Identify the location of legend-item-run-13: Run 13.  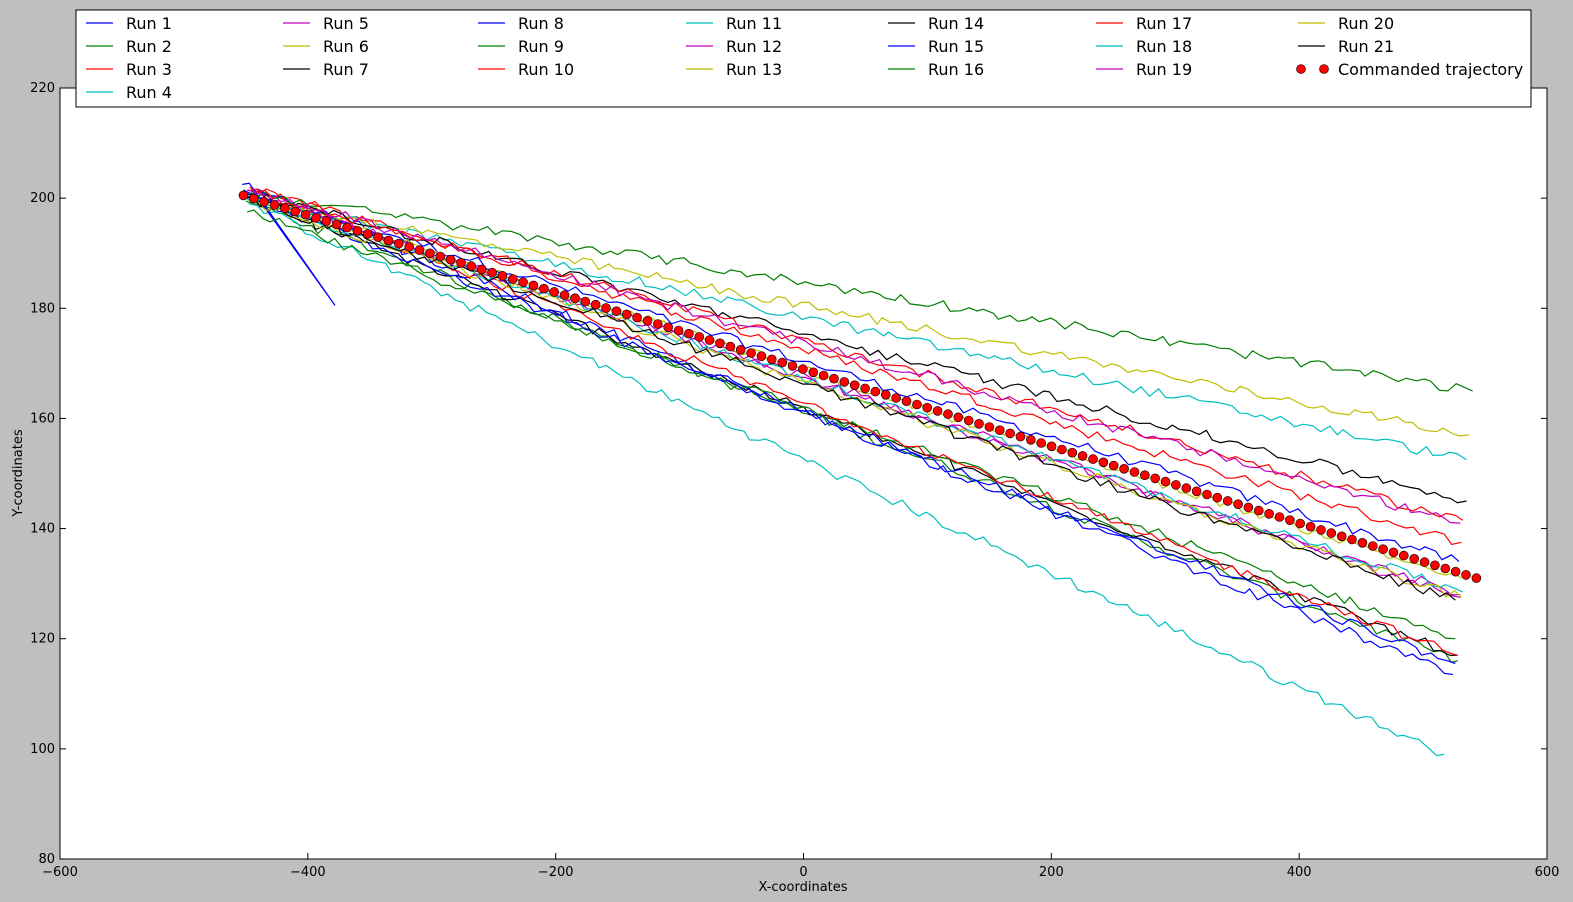
(734, 69).